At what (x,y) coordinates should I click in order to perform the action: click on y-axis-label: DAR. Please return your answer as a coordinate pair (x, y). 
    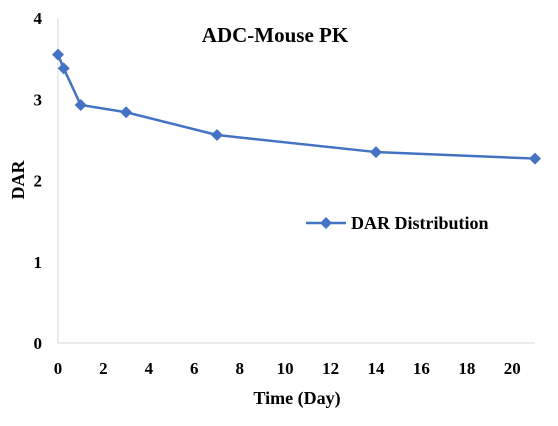
    Looking at the image, I should click on (18, 180).